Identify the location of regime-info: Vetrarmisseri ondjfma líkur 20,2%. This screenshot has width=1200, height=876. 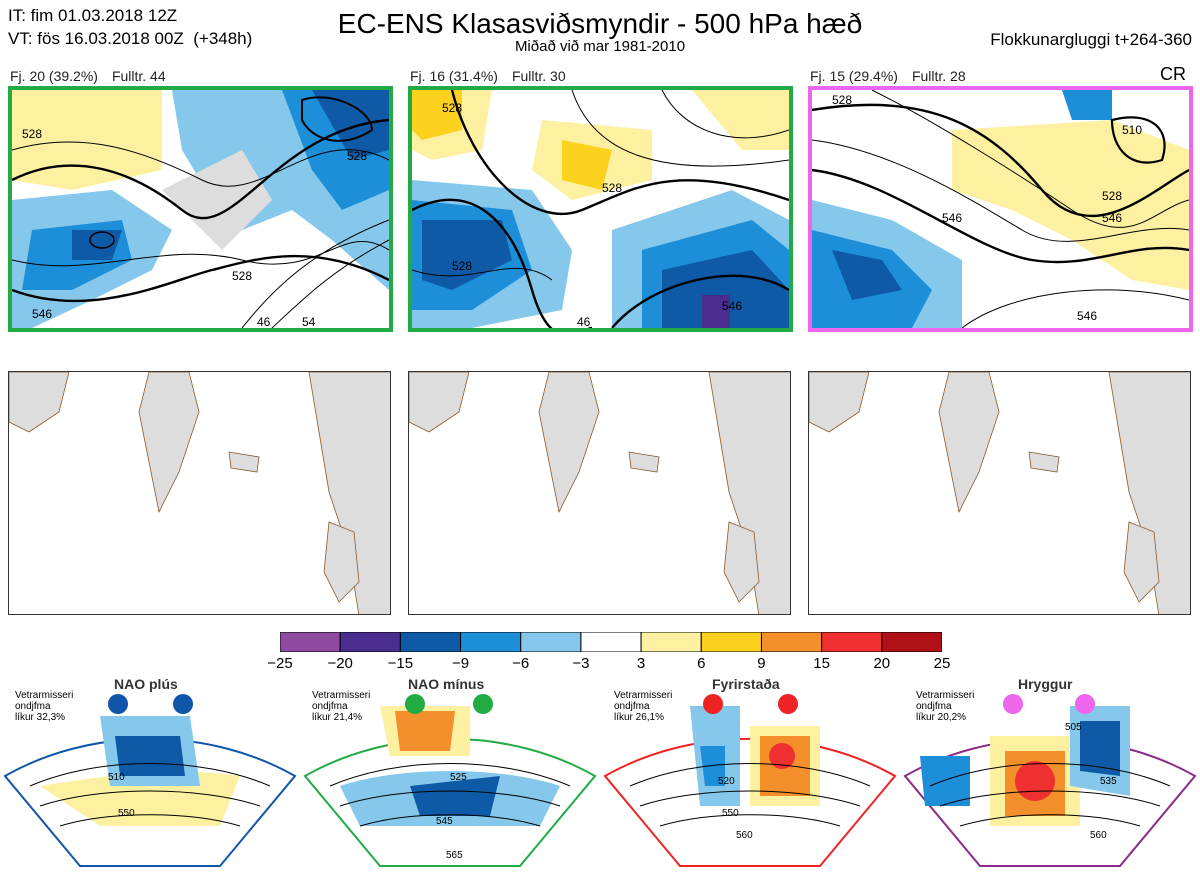
(945, 706).